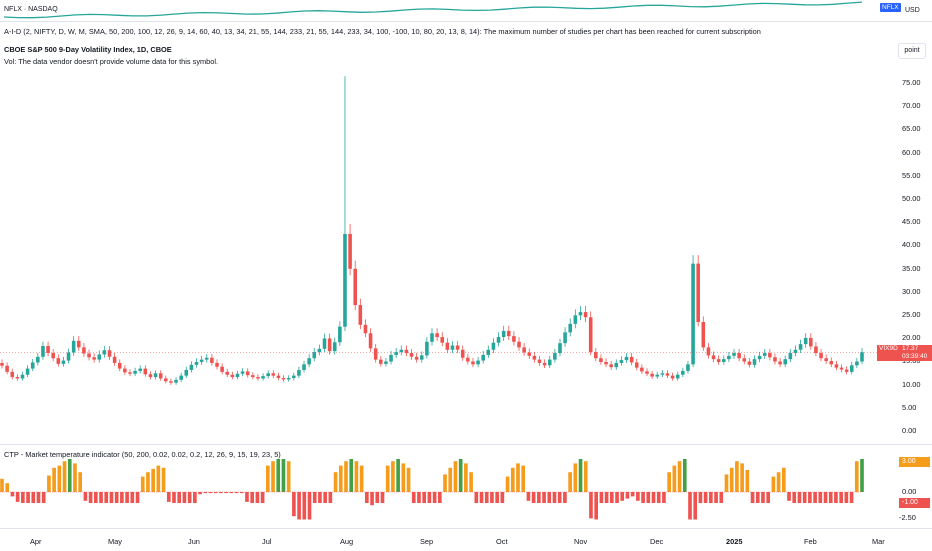 The image size is (932, 551). What do you see at coordinates (466, 444) in the screenshot?
I see `pane-divider` at bounding box center [466, 444].